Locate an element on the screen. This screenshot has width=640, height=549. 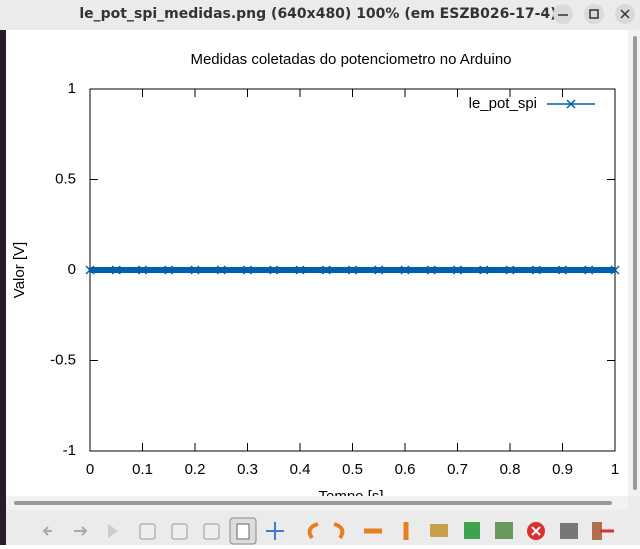
rotate-right-button is located at coordinates (339, 531).